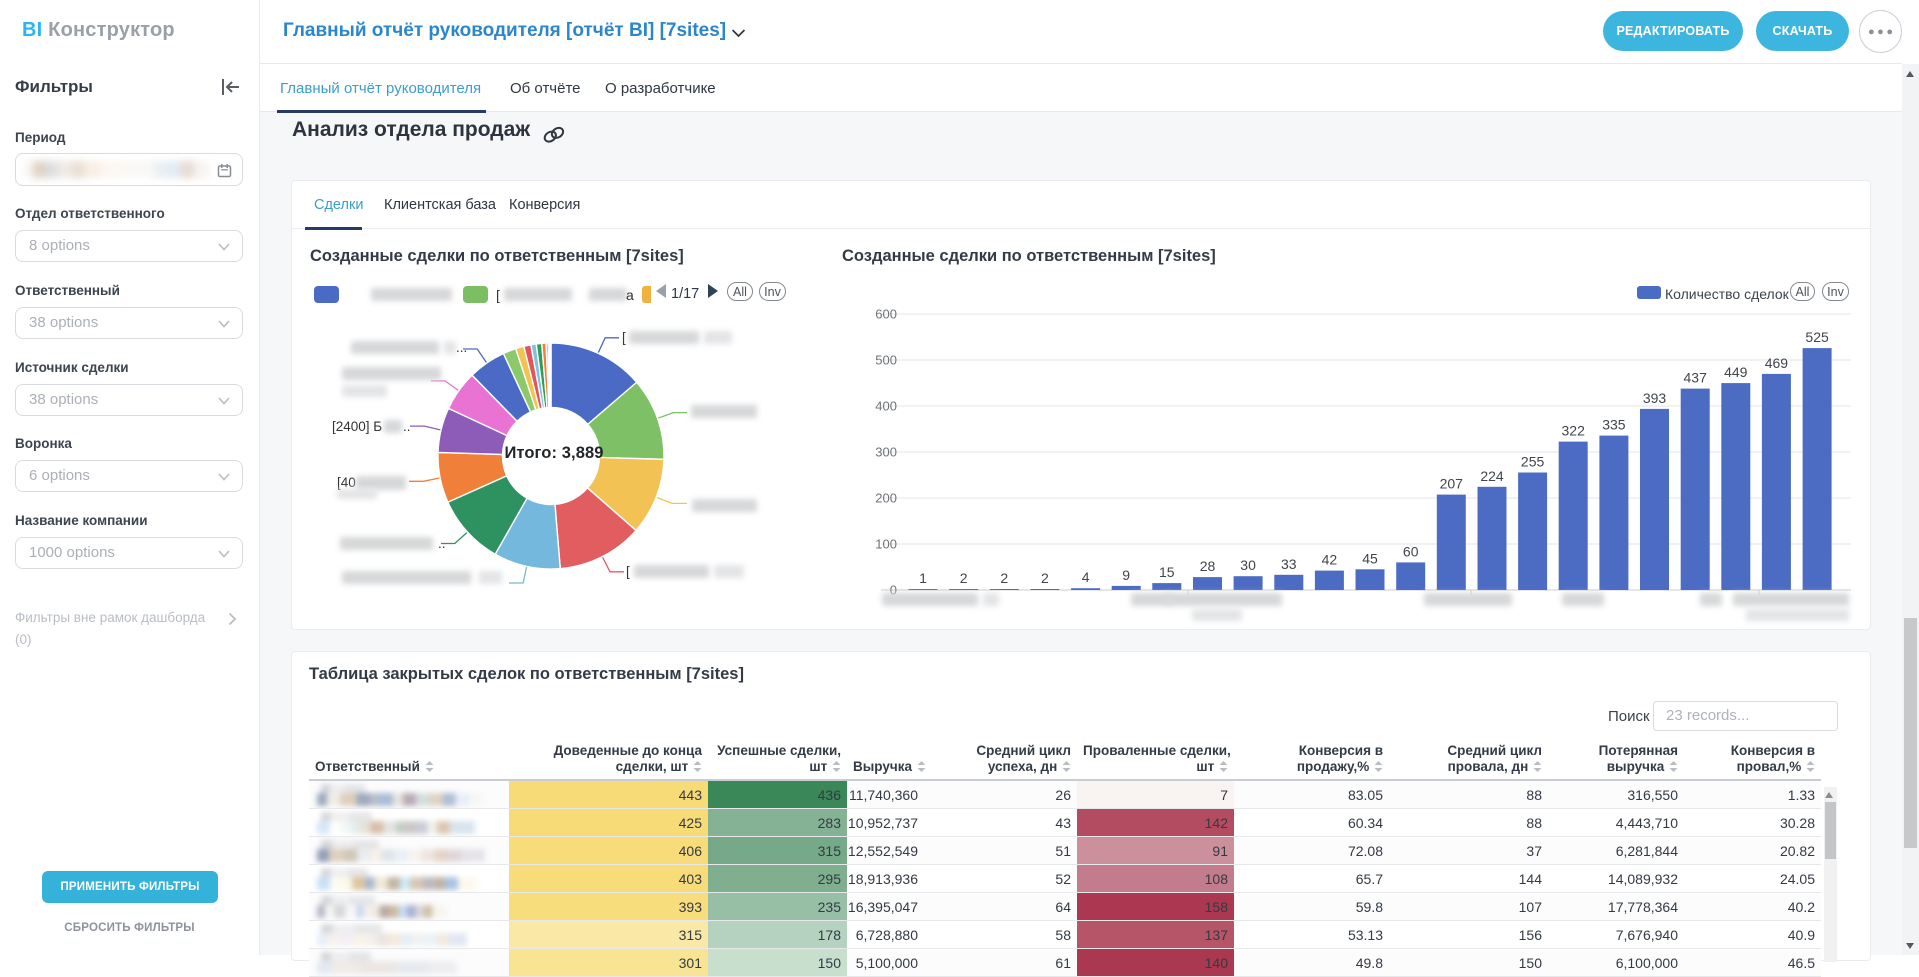 This screenshot has width=1919, height=977. I want to click on svg-text: 100, so click(886, 544).